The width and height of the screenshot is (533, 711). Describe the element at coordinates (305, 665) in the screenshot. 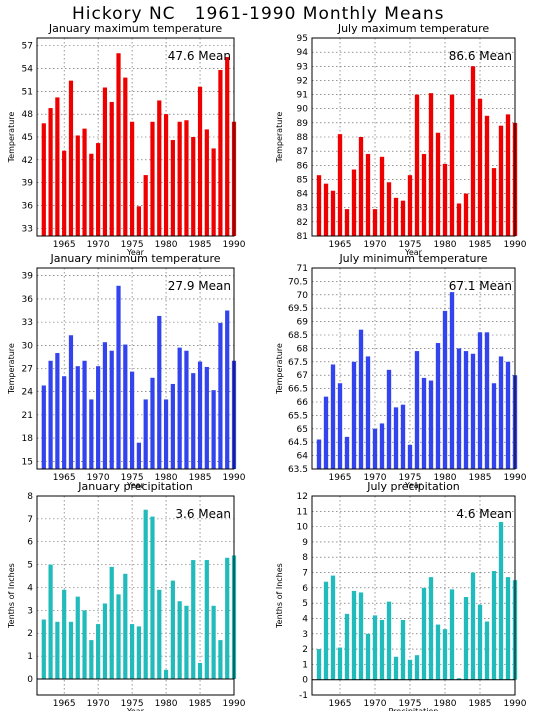

I see `y-tick-label: 1` at that location.